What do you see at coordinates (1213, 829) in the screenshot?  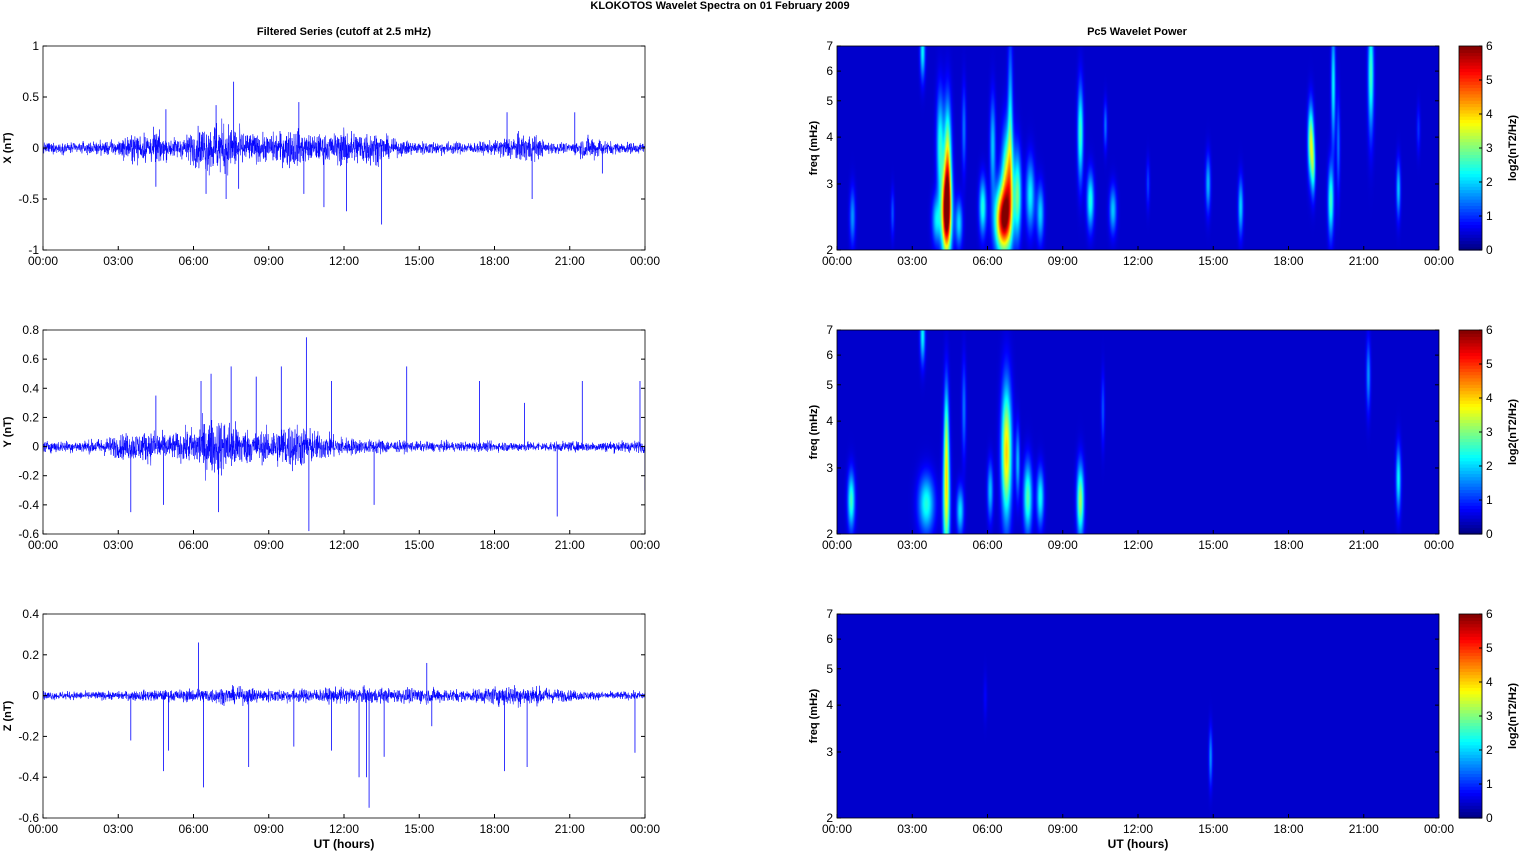 I see `x-tick-label: 15:00` at bounding box center [1213, 829].